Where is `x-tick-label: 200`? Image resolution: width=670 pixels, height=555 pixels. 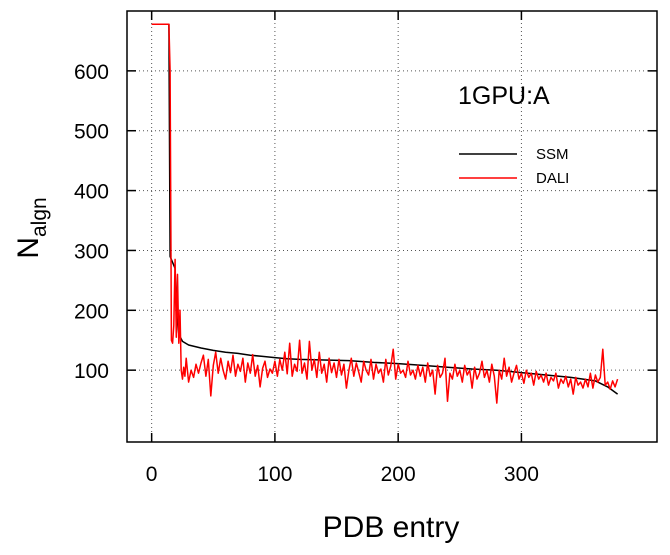 x-tick-label: 200 is located at coordinates (398, 474).